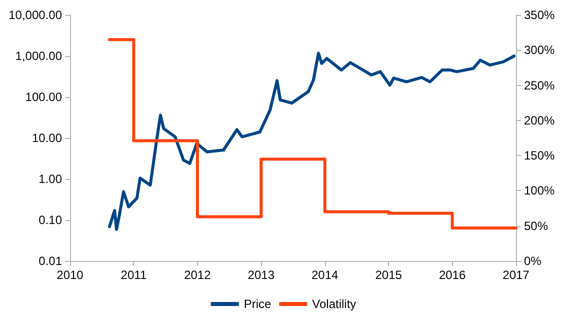  Describe the element at coordinates (540, 85) in the screenshot. I see `y2-tick-label: 250%` at that location.